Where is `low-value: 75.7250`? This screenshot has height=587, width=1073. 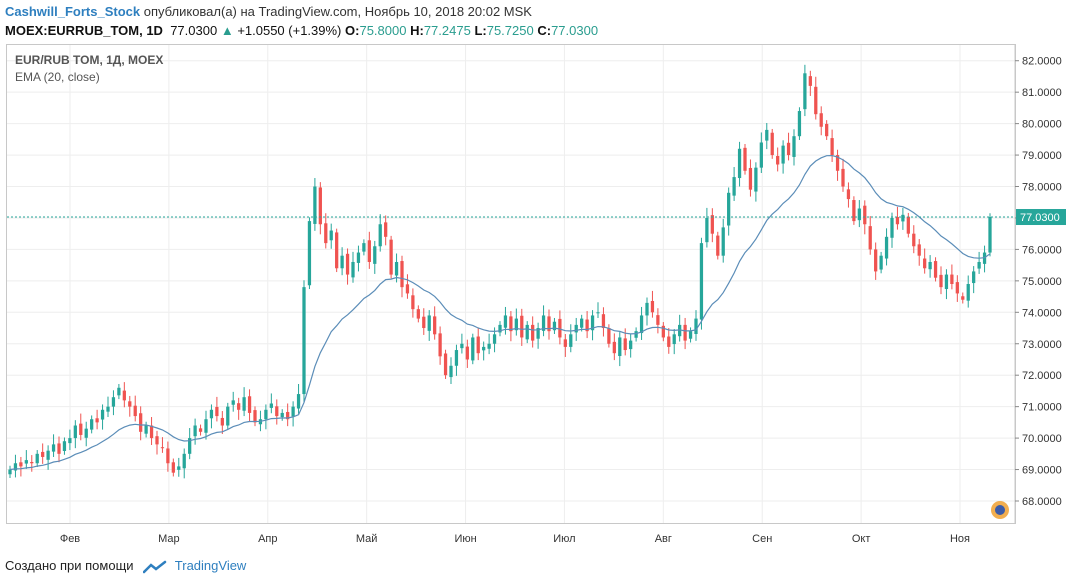 low-value: 75.7250 is located at coordinates (510, 30).